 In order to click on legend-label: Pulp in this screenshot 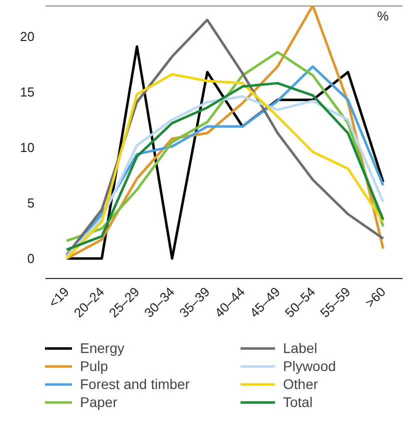, I will do `click(94, 366)`.